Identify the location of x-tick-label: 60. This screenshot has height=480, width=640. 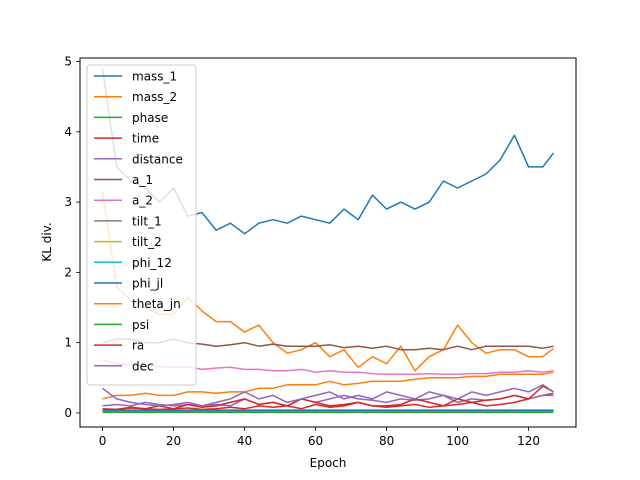
(315, 441).